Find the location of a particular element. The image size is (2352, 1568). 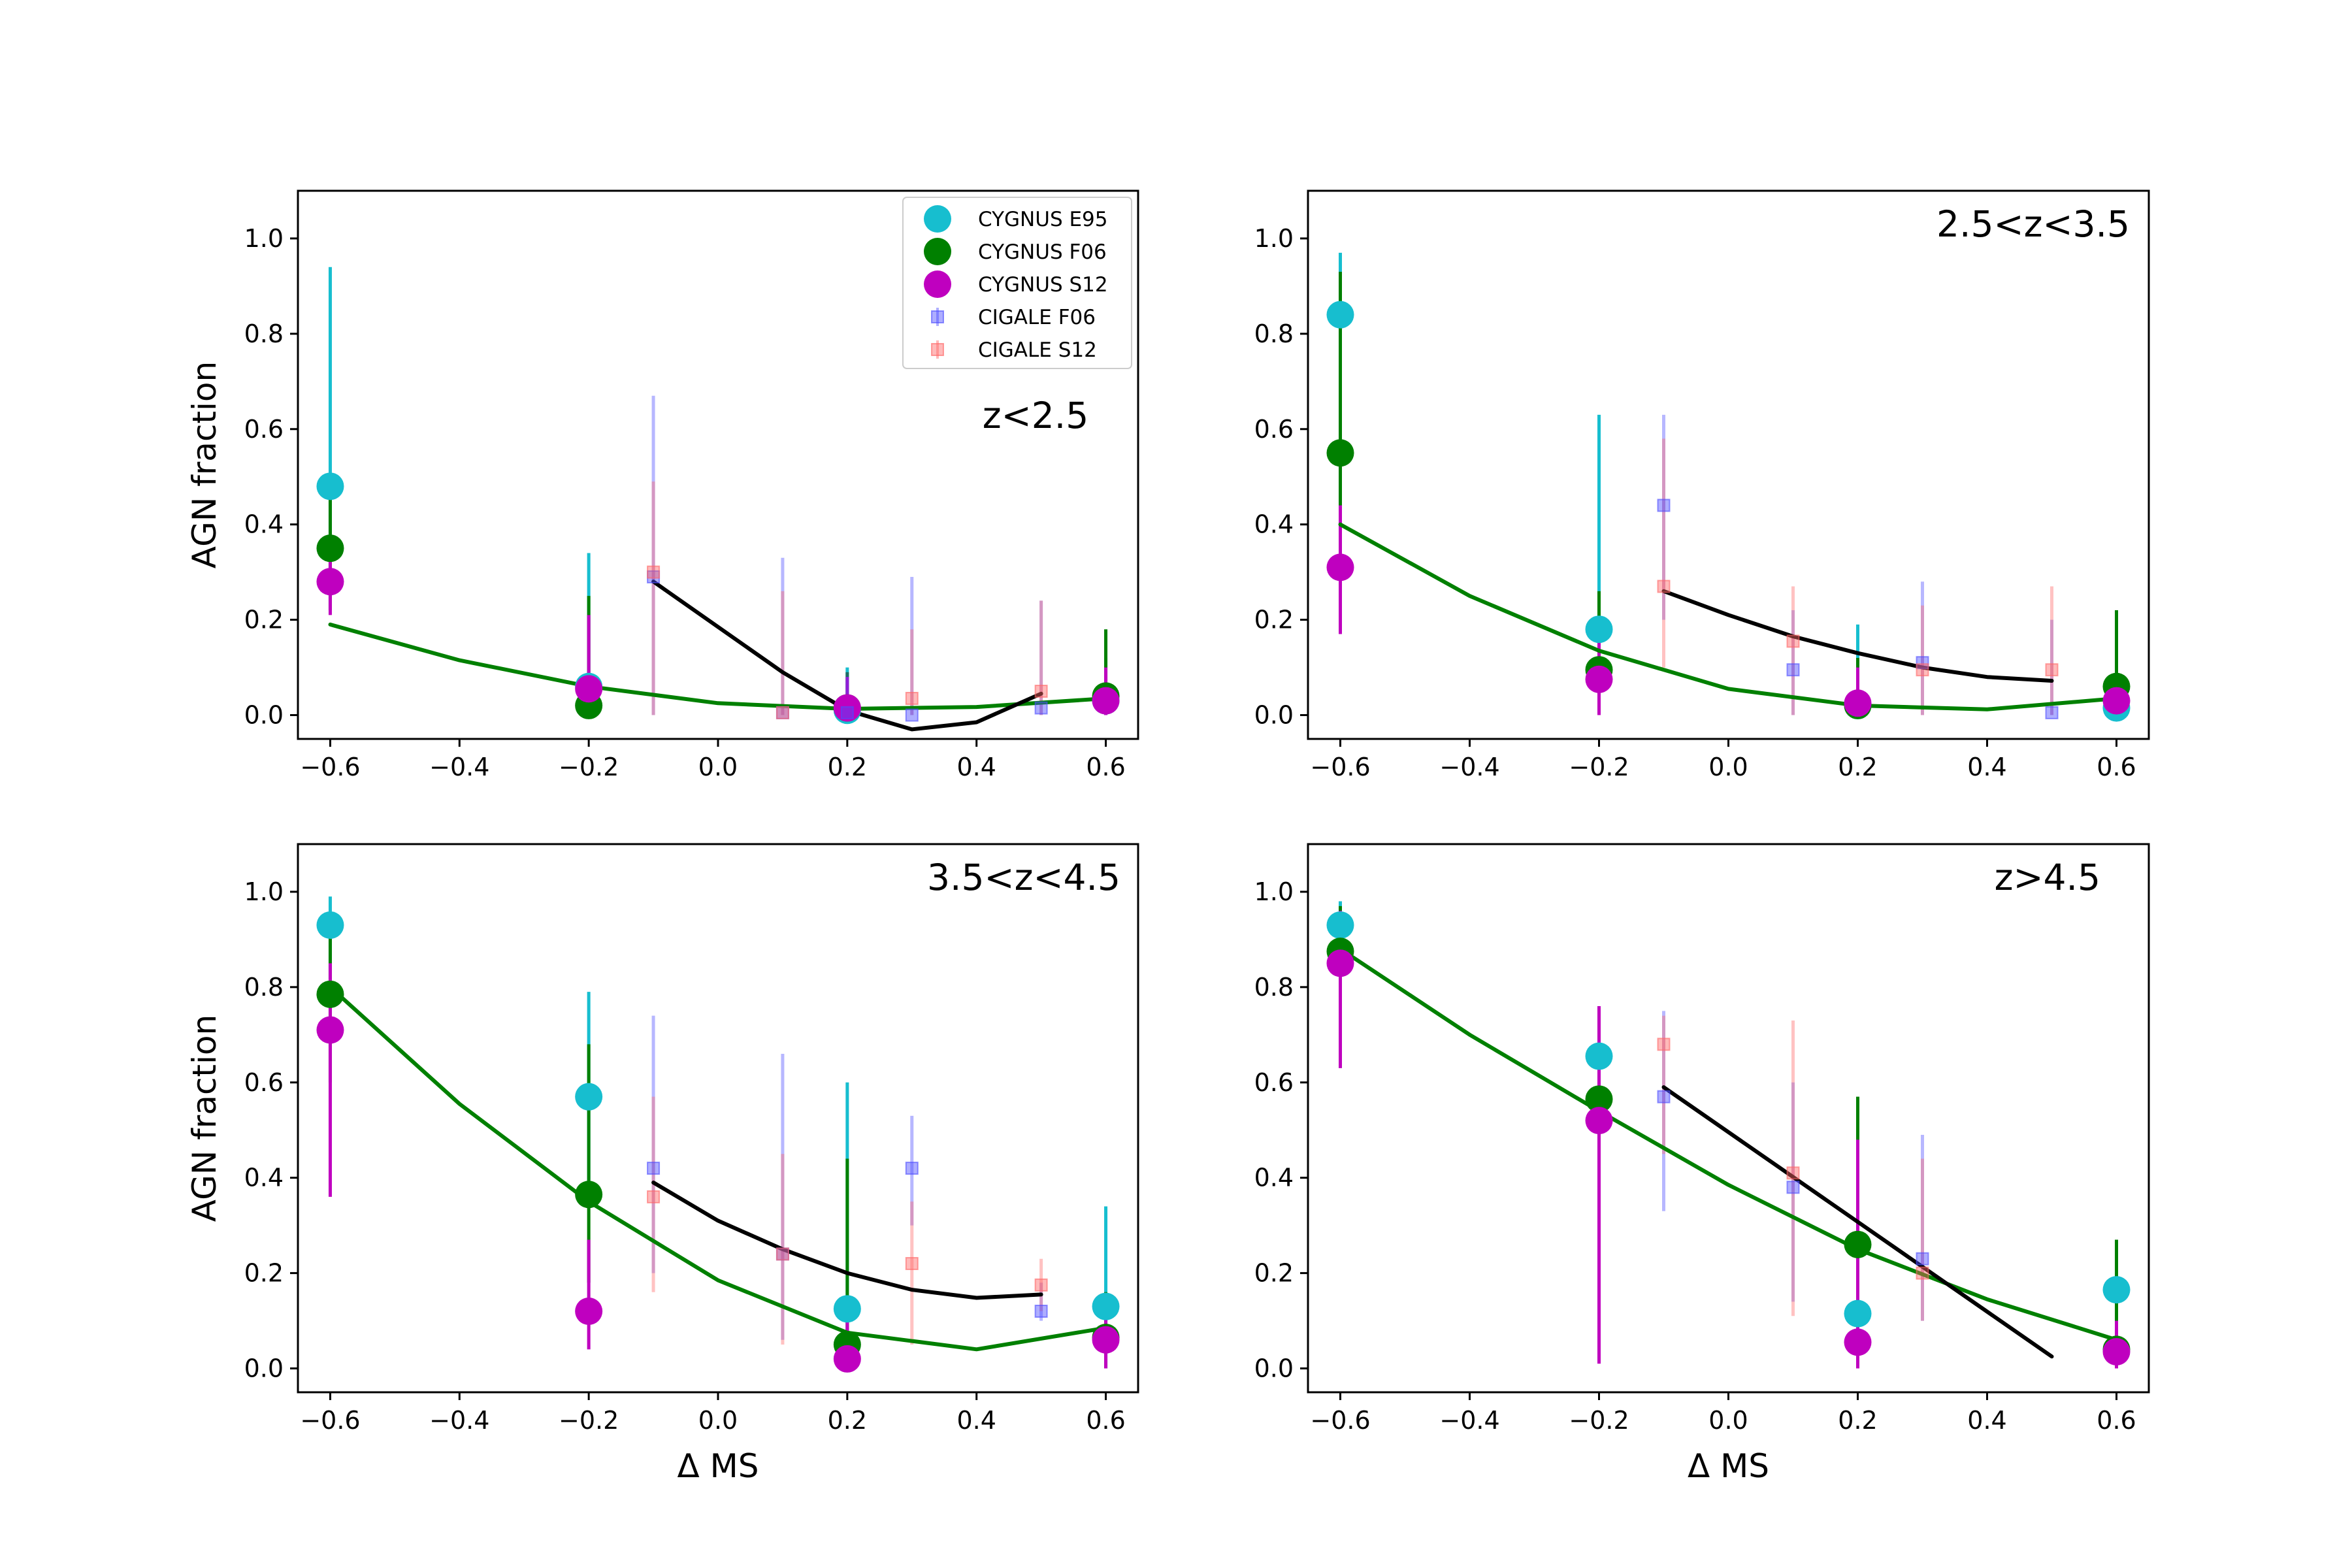

legend-item: CYGNUS F06 is located at coordinates (1015, 251).